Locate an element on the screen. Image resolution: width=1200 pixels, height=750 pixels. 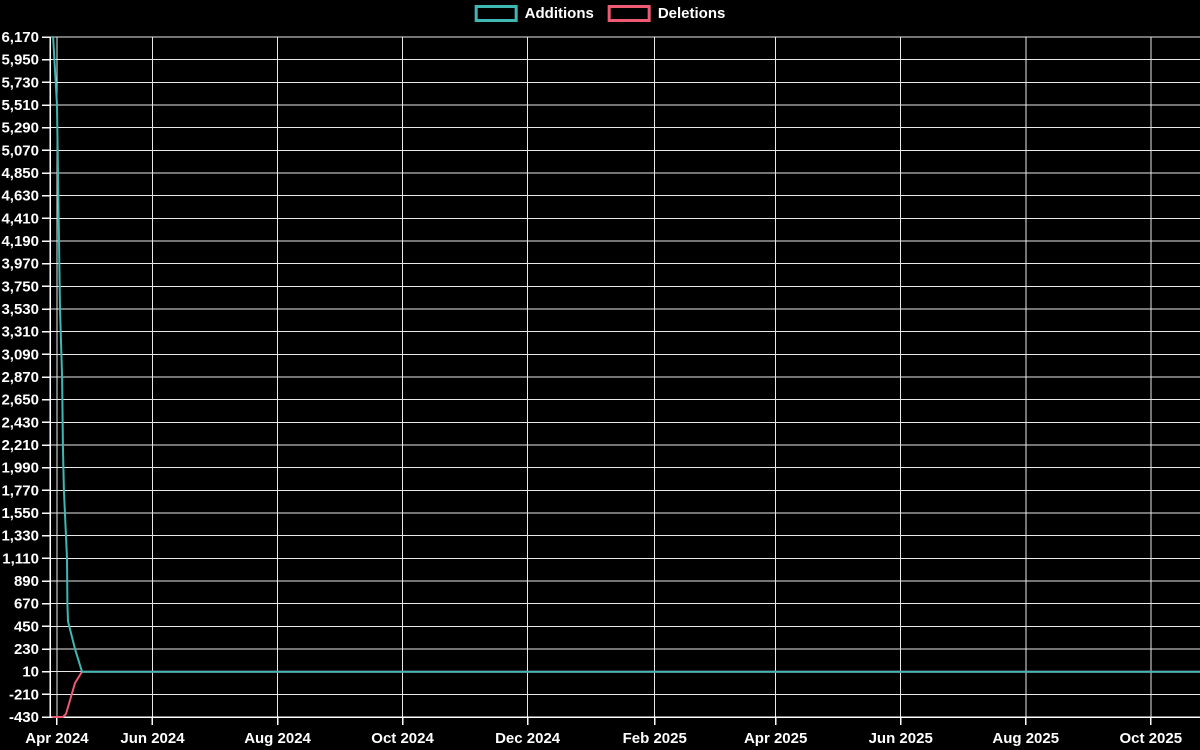
y-tick-label: 3,530 is located at coordinates (20, 309).